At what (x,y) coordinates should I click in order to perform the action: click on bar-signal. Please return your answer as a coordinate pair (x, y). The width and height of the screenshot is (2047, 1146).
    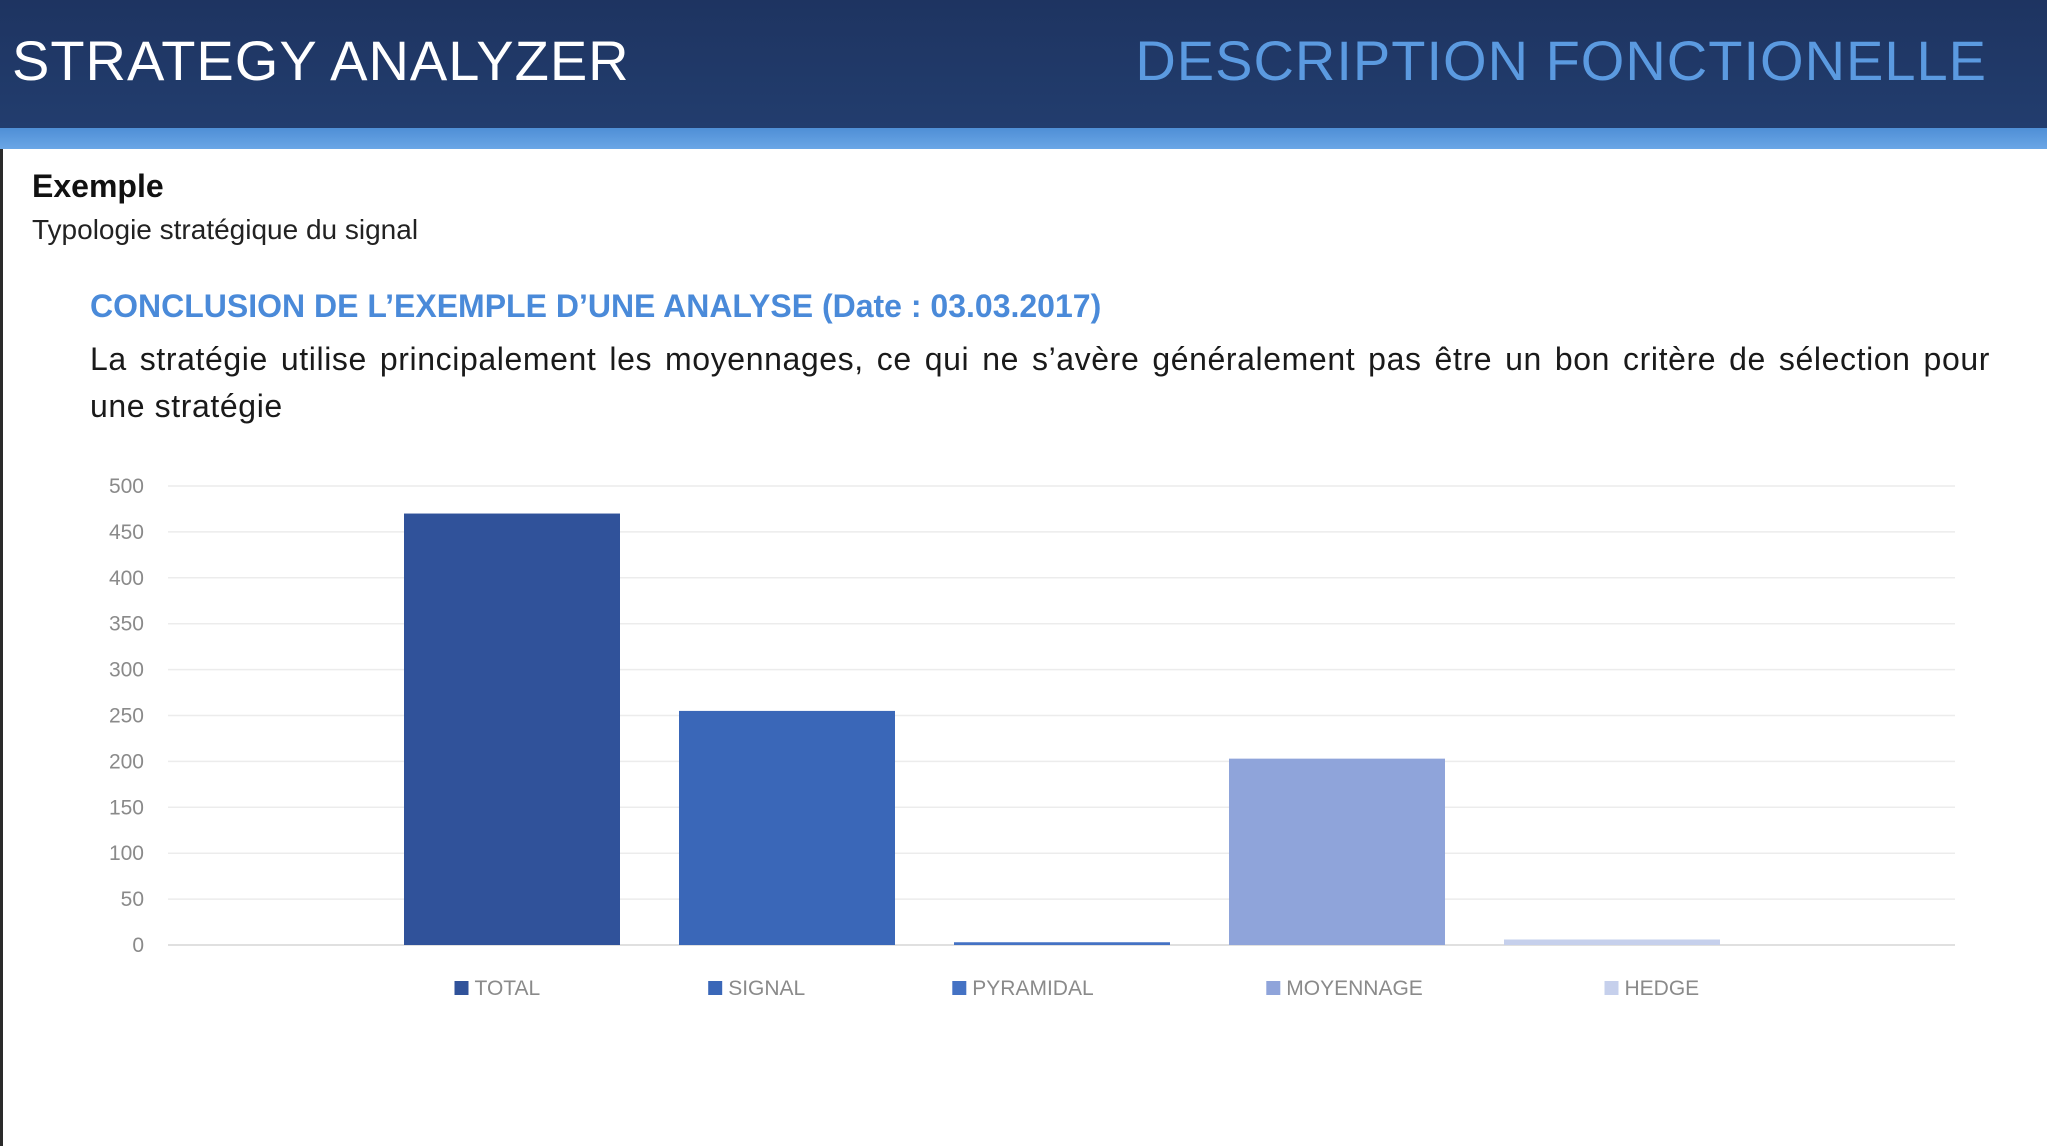
    Looking at the image, I should click on (787, 827).